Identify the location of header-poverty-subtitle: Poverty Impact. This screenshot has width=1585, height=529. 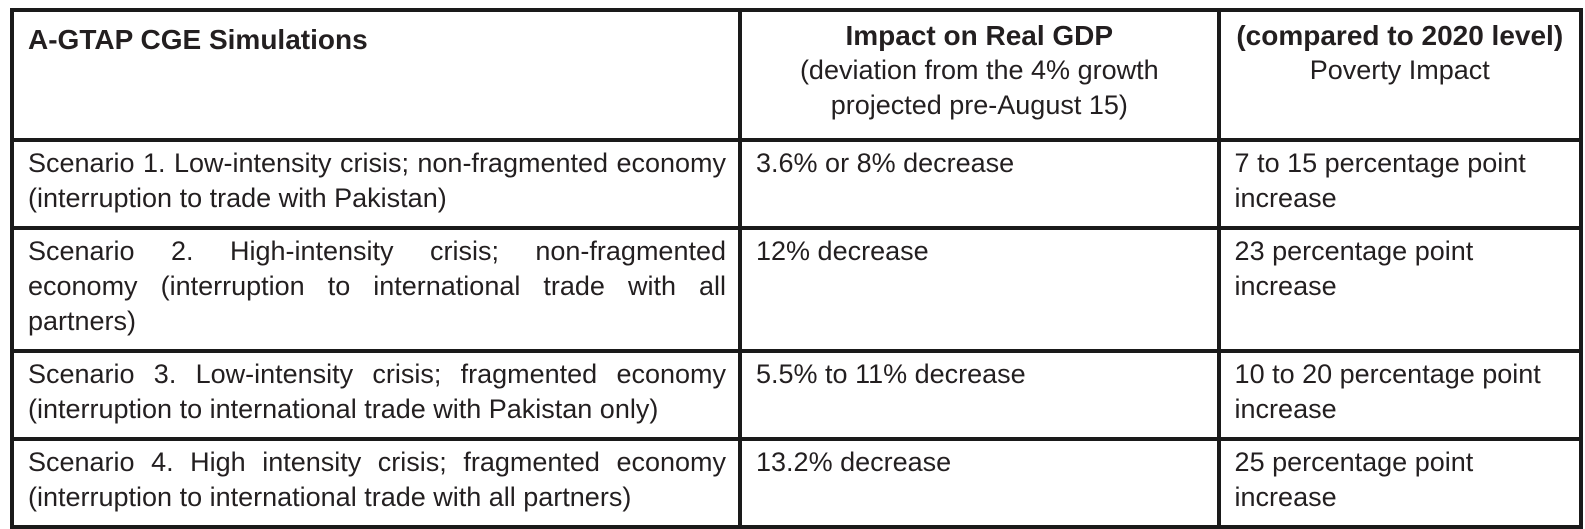
(1399, 70).